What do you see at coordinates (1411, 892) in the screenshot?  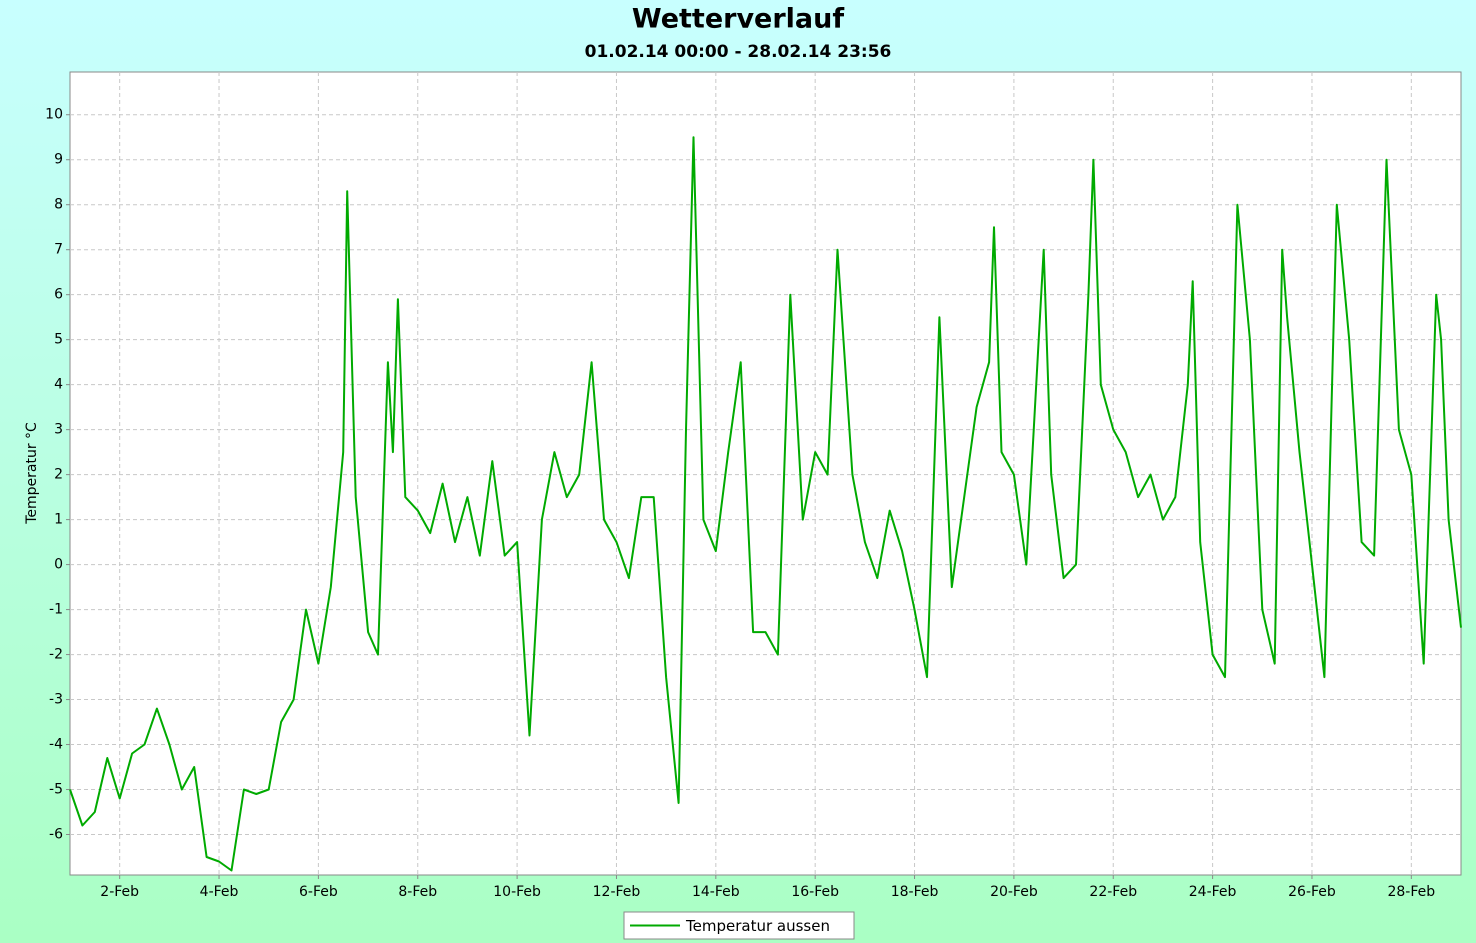 I see `x-tick-label: 28-Feb` at bounding box center [1411, 892].